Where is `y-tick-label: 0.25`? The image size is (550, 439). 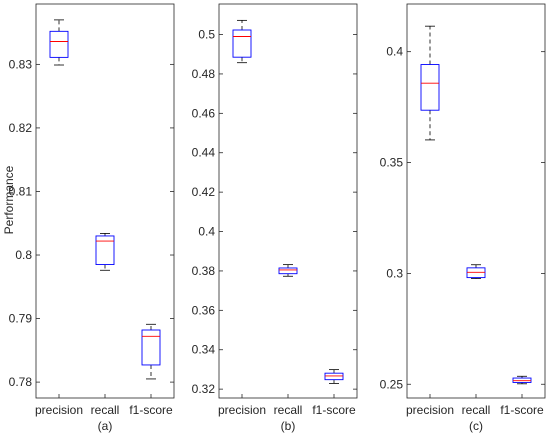 y-tick-label: 0.25 is located at coordinates (392, 384).